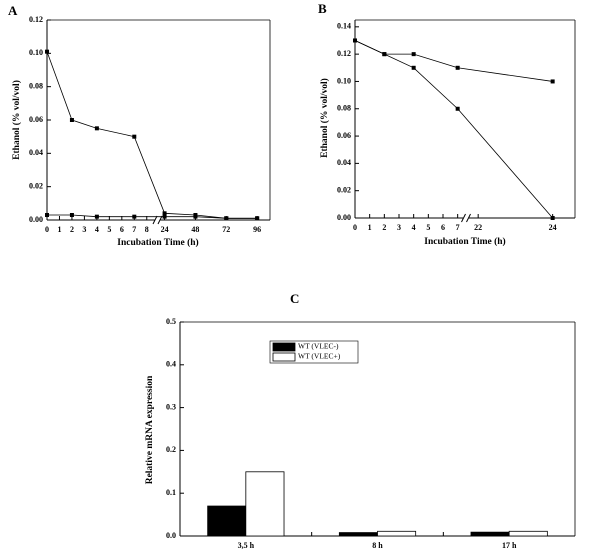  Describe the element at coordinates (171, 449) in the screenshot. I see `y-tick-label: 0.2` at that location.